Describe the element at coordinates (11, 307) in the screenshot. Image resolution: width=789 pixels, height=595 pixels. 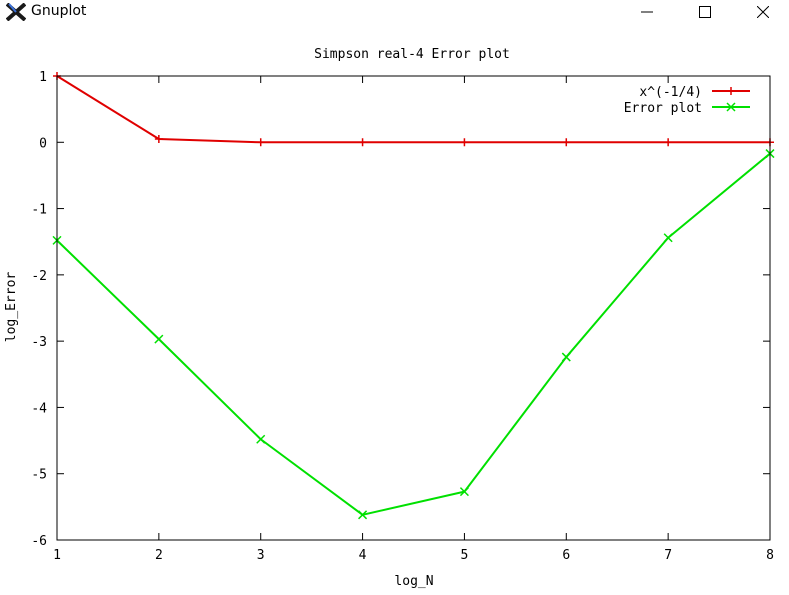
I see `y-axis-label: log_Error` at that location.